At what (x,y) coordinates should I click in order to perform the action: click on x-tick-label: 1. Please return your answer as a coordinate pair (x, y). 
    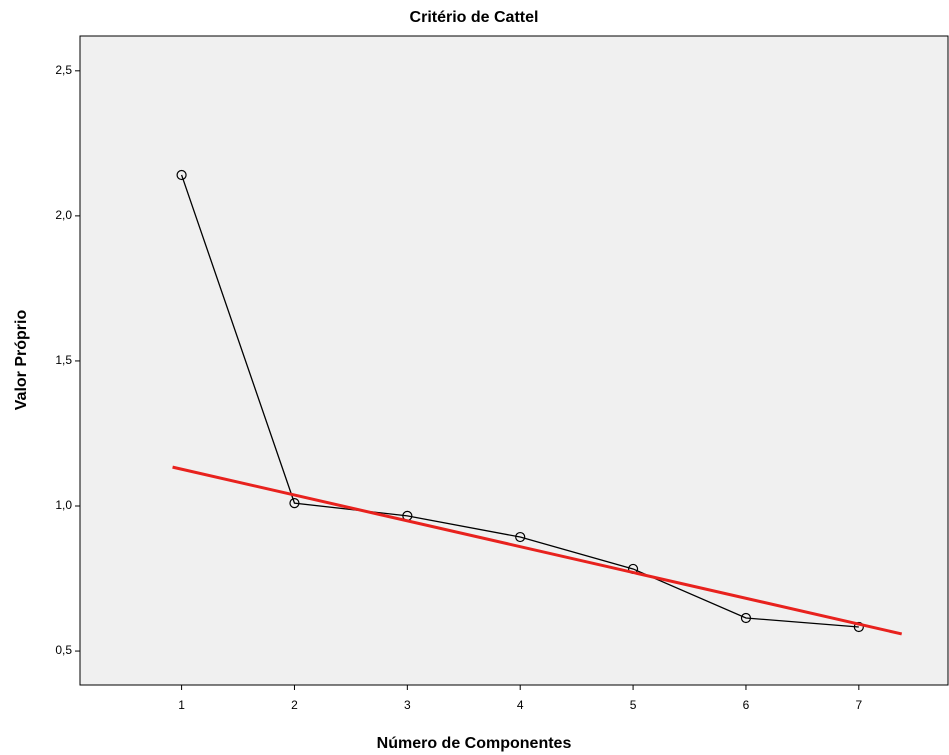
    Looking at the image, I should click on (181, 705).